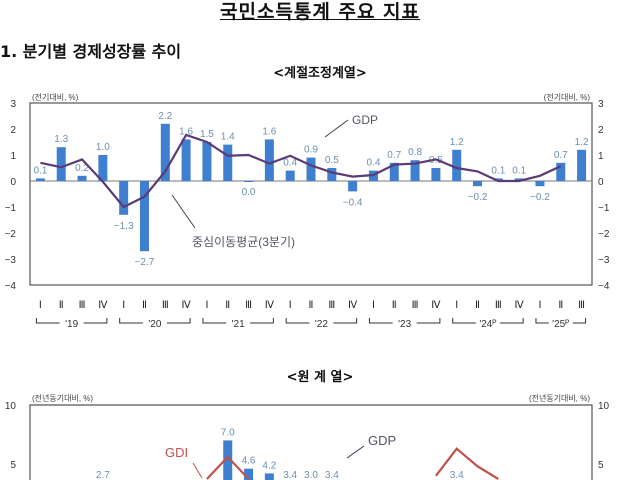 Image resolution: width=640 pixels, height=480 pixels. Describe the element at coordinates (103, 147) in the screenshot. I see `gdp-bar-label: 1.0` at that location.